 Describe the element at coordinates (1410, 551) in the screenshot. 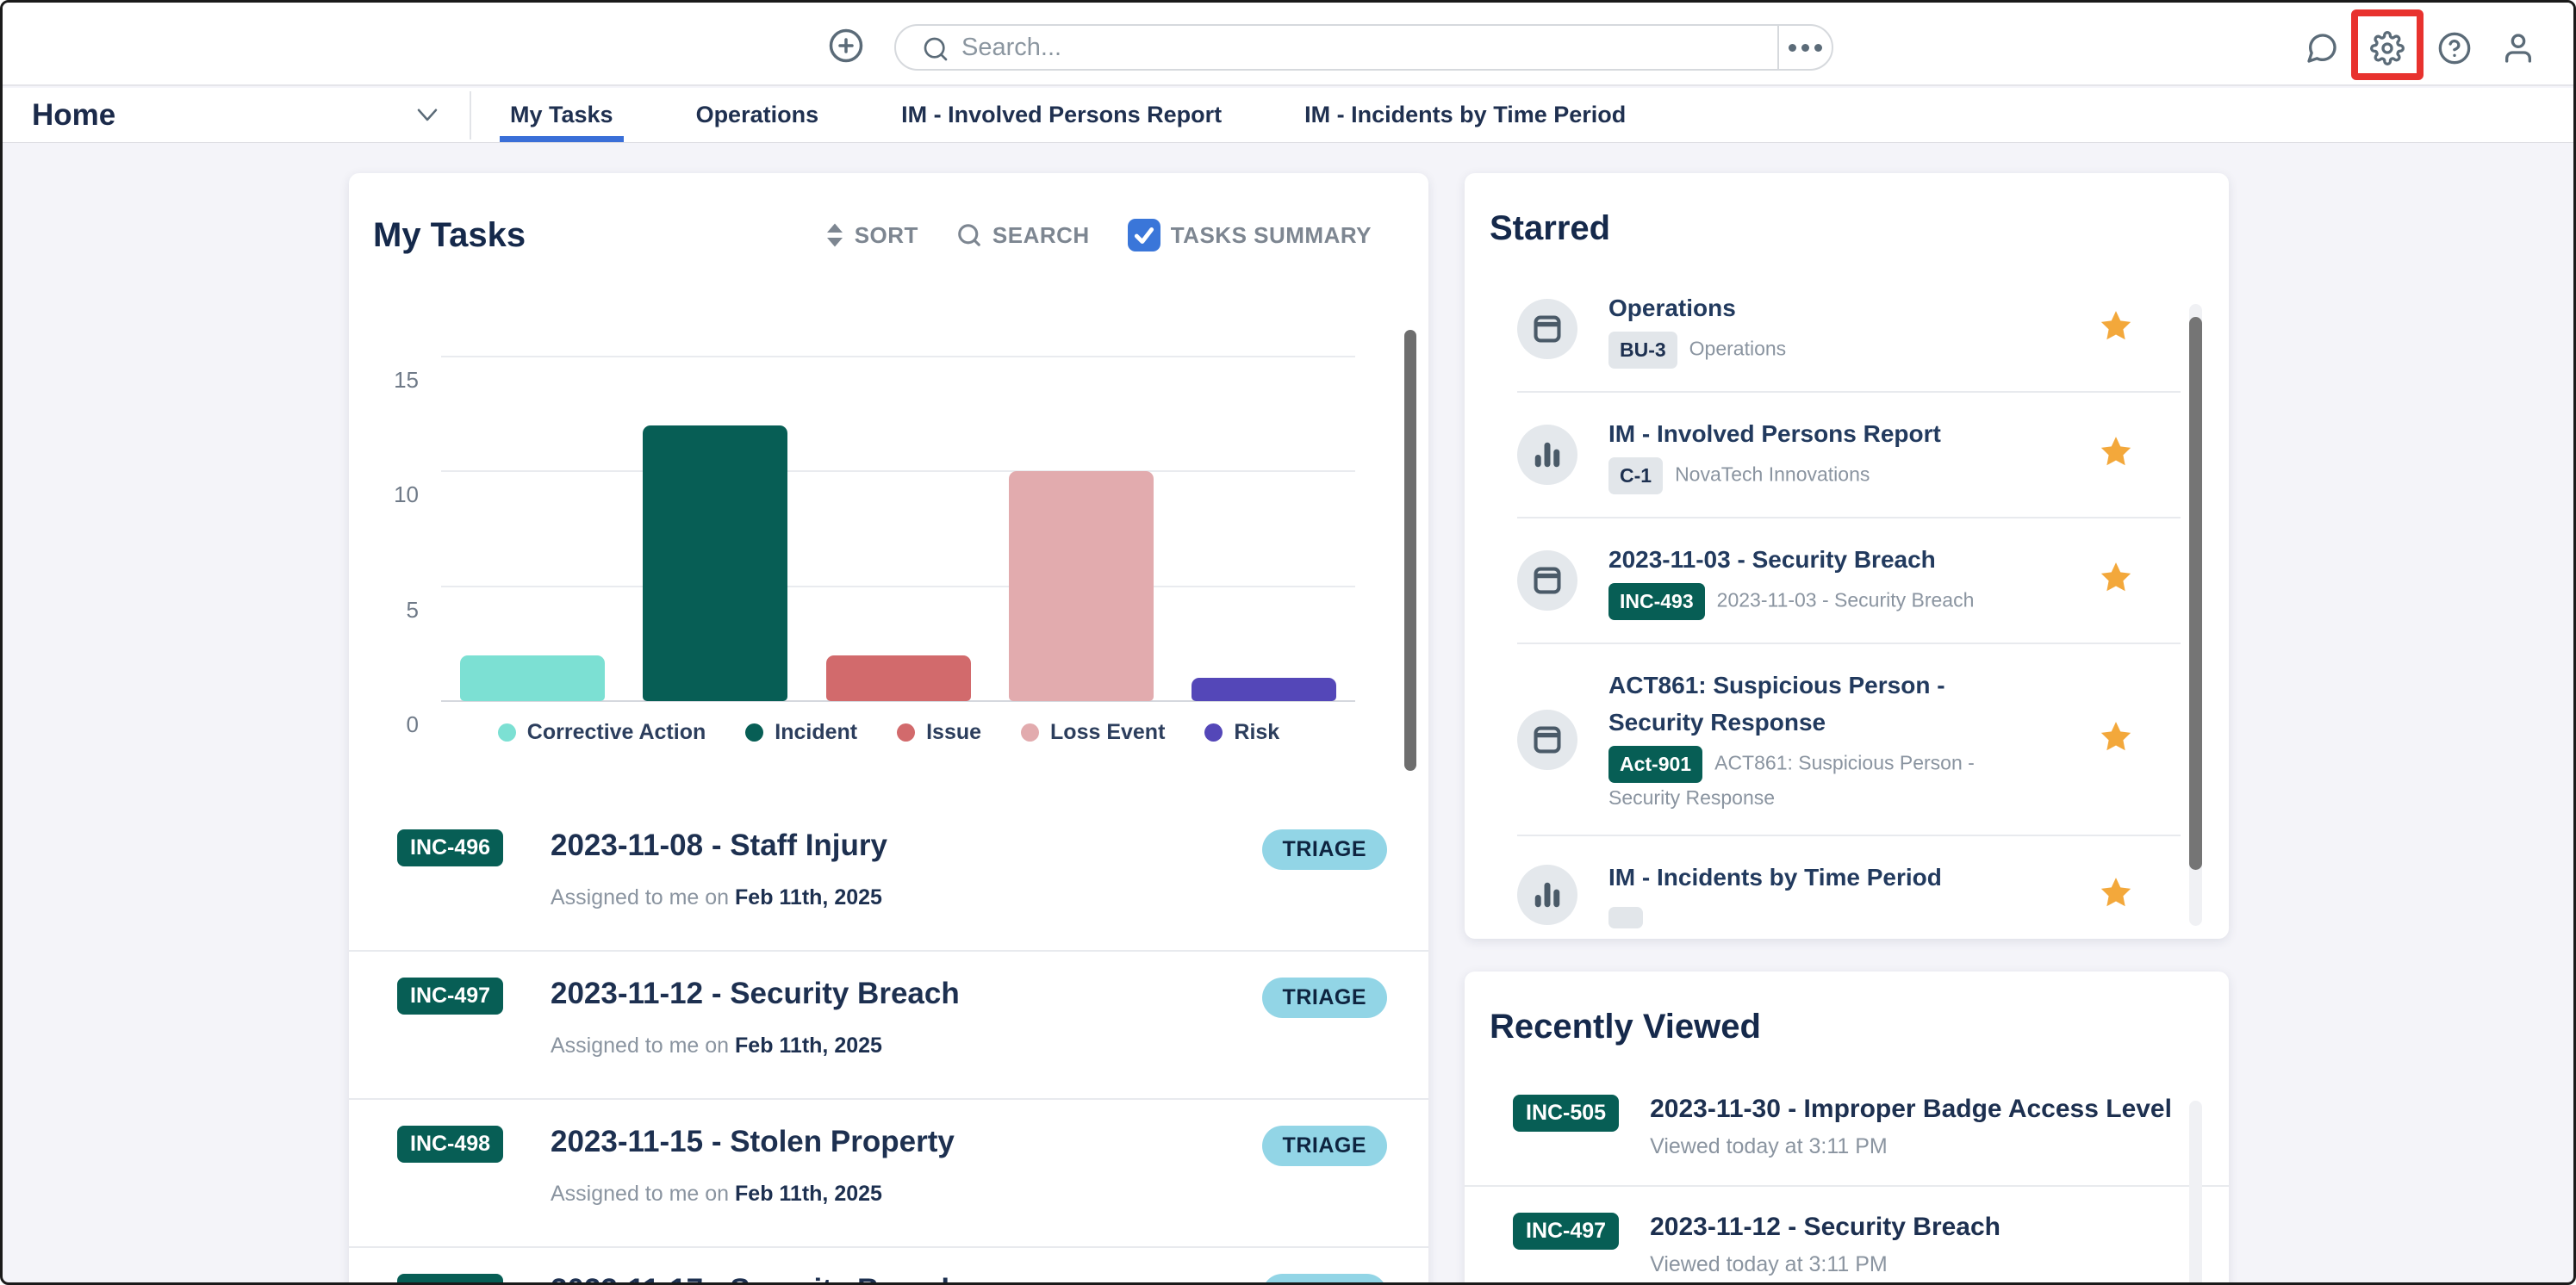

I see `chart-scrollbar-thumb` at that location.